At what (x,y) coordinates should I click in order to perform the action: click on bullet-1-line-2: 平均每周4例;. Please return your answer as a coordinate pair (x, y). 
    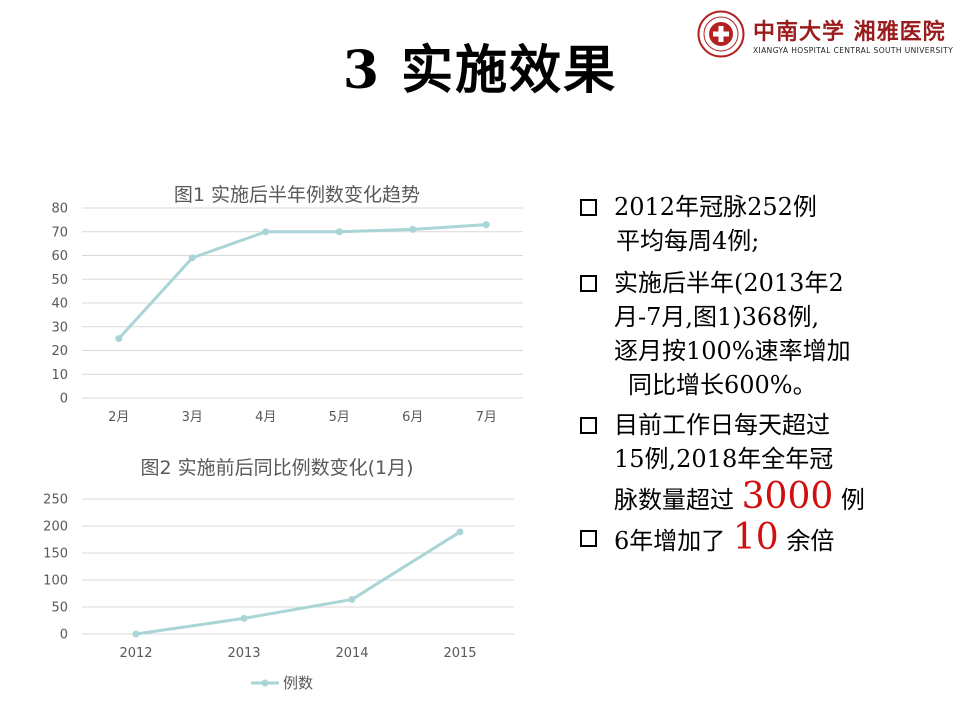
    Looking at the image, I should click on (688, 241).